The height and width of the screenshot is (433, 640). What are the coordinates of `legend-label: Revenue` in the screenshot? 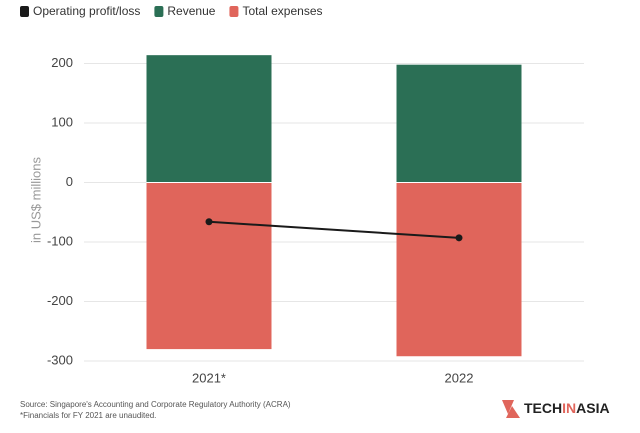 It's located at (191, 11).